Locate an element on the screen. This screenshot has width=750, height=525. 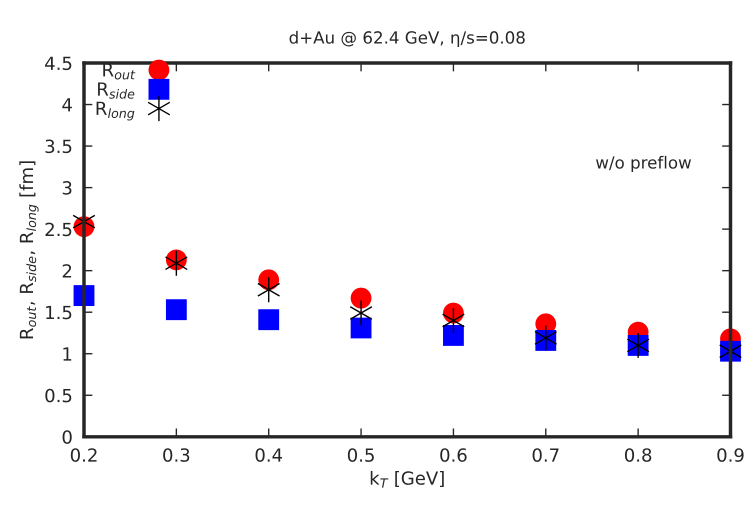
y-axis-title: R$_{out}$, R$_{side}$, R$_{long}$ [fm] is located at coordinates (29, 249).